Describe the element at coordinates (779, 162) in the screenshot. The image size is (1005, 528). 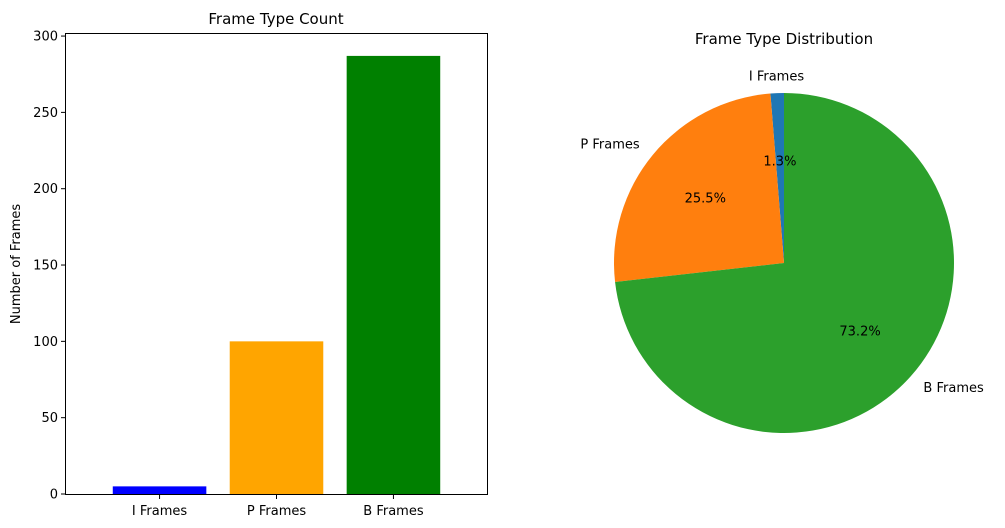
I see `pie-percent-label: 1.3%` at that location.